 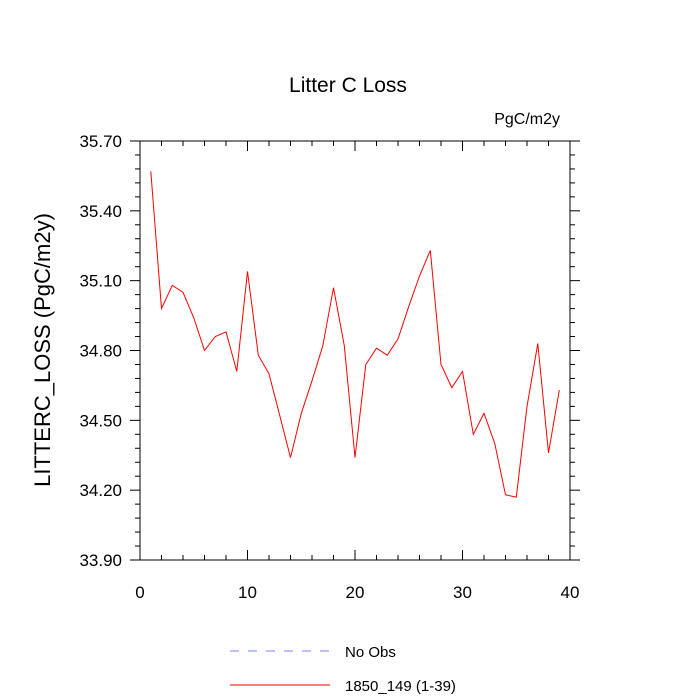 What do you see at coordinates (100, 560) in the screenshot?
I see `y-tick-label: 33.90` at bounding box center [100, 560].